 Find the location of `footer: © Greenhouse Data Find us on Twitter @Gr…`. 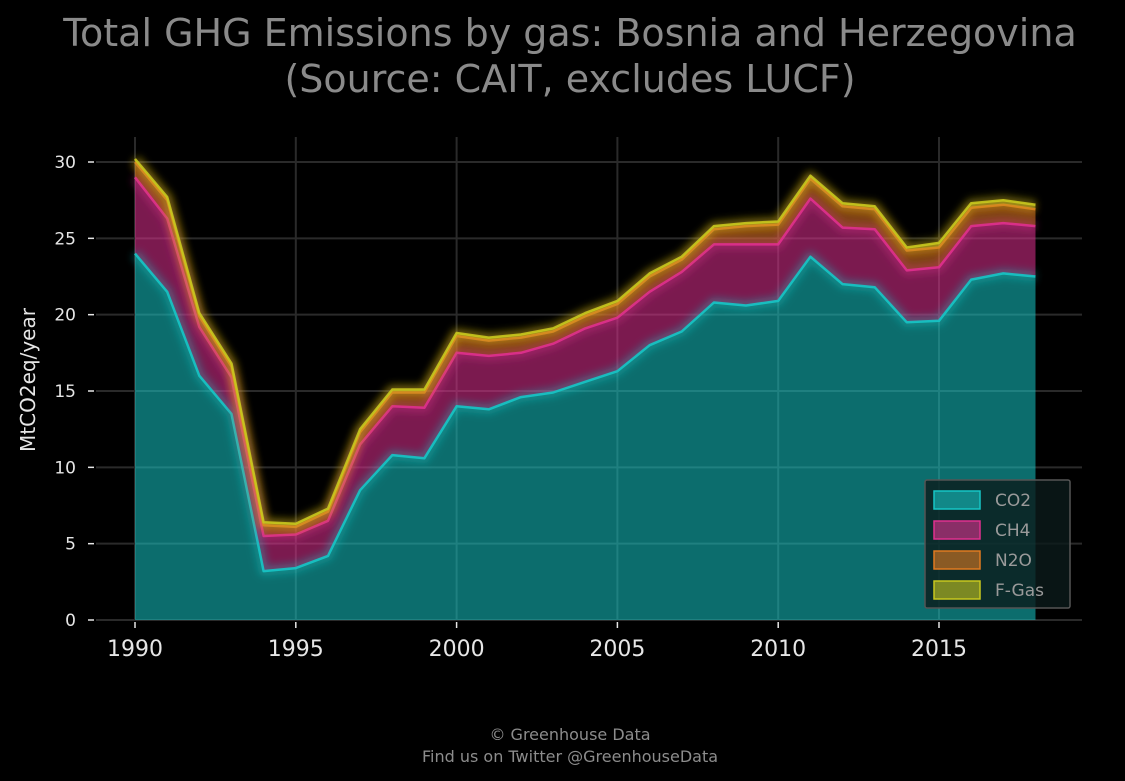

footer: © Greenhouse Data Find us on Twitter @Gr… is located at coordinates (562, 746).